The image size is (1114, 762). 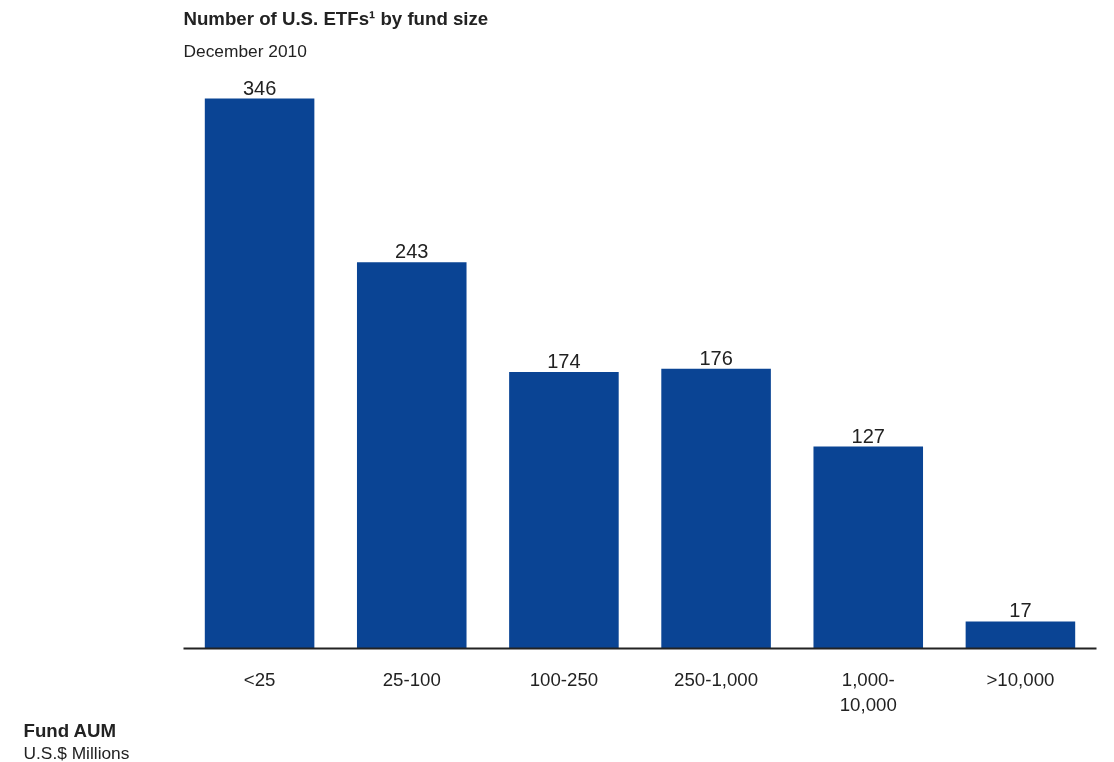 I want to click on x-tick-label: 250-1,000, so click(x=716, y=679).